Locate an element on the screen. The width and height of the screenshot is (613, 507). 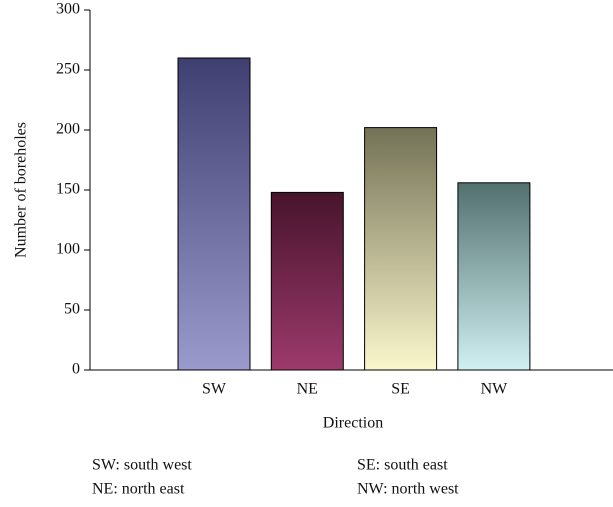
x-tick-label: SE is located at coordinates (400, 389).